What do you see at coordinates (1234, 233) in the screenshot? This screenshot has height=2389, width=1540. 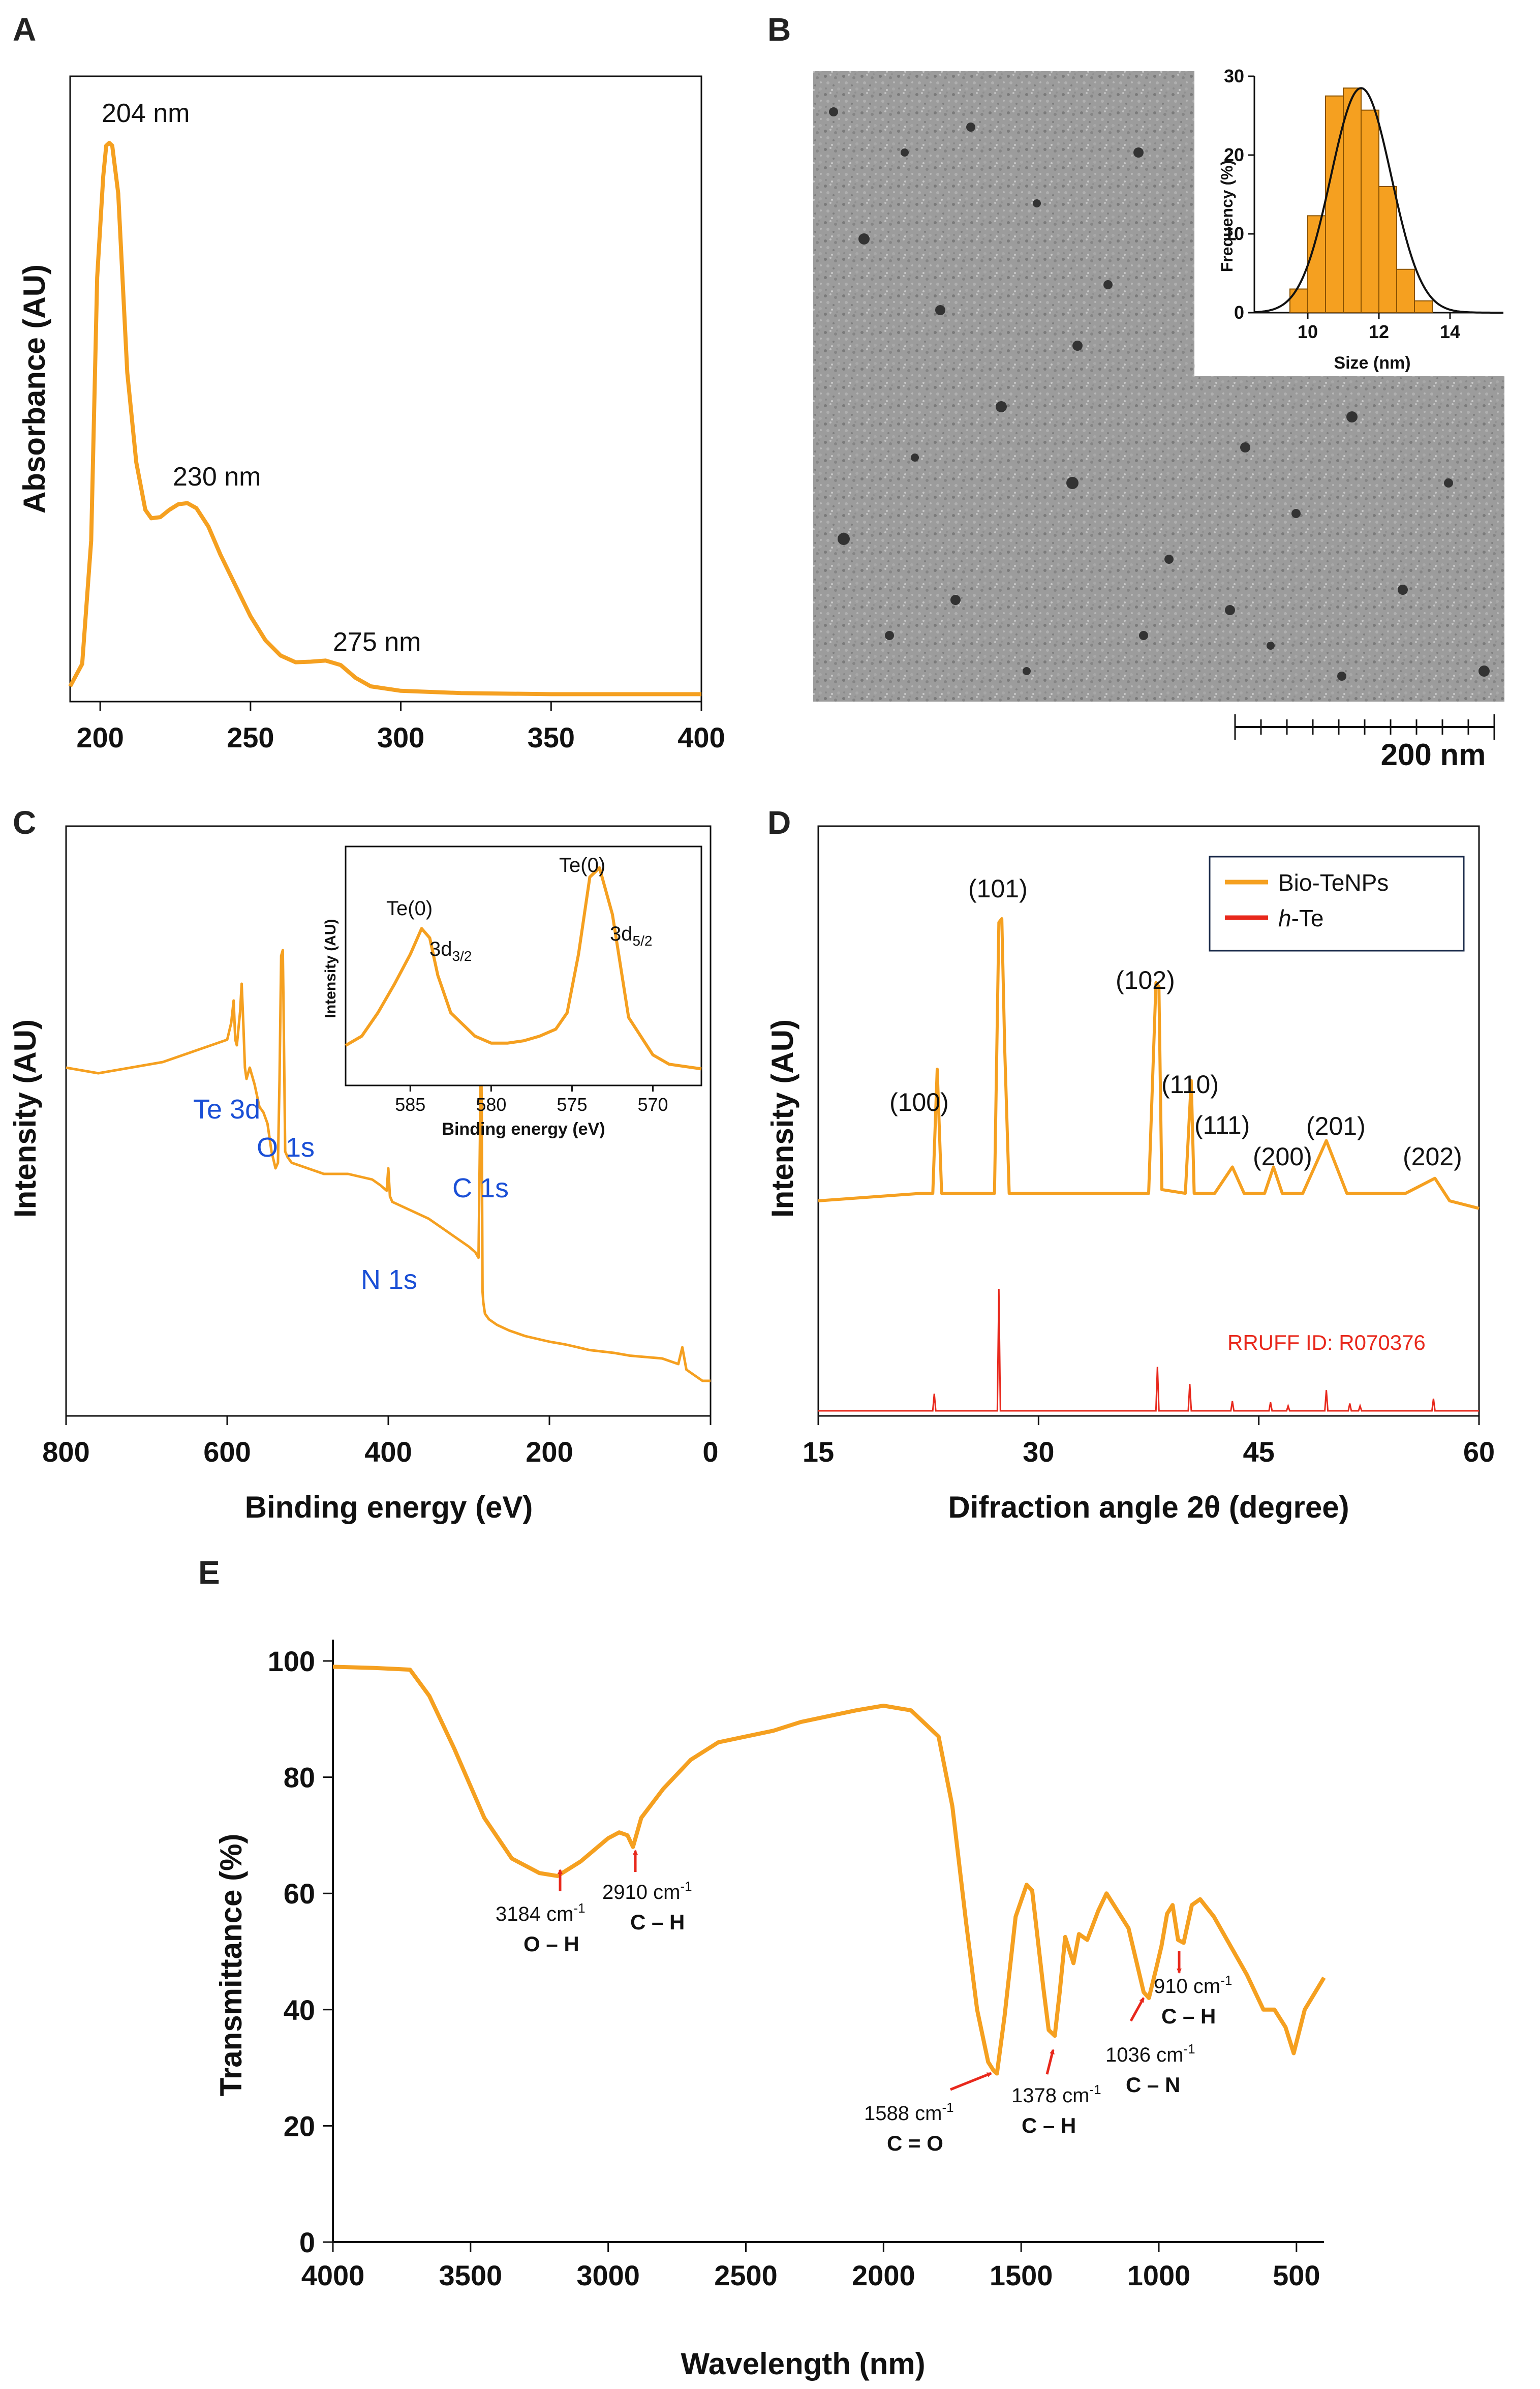 I see `histogram-y-tick-label: 10` at bounding box center [1234, 233].